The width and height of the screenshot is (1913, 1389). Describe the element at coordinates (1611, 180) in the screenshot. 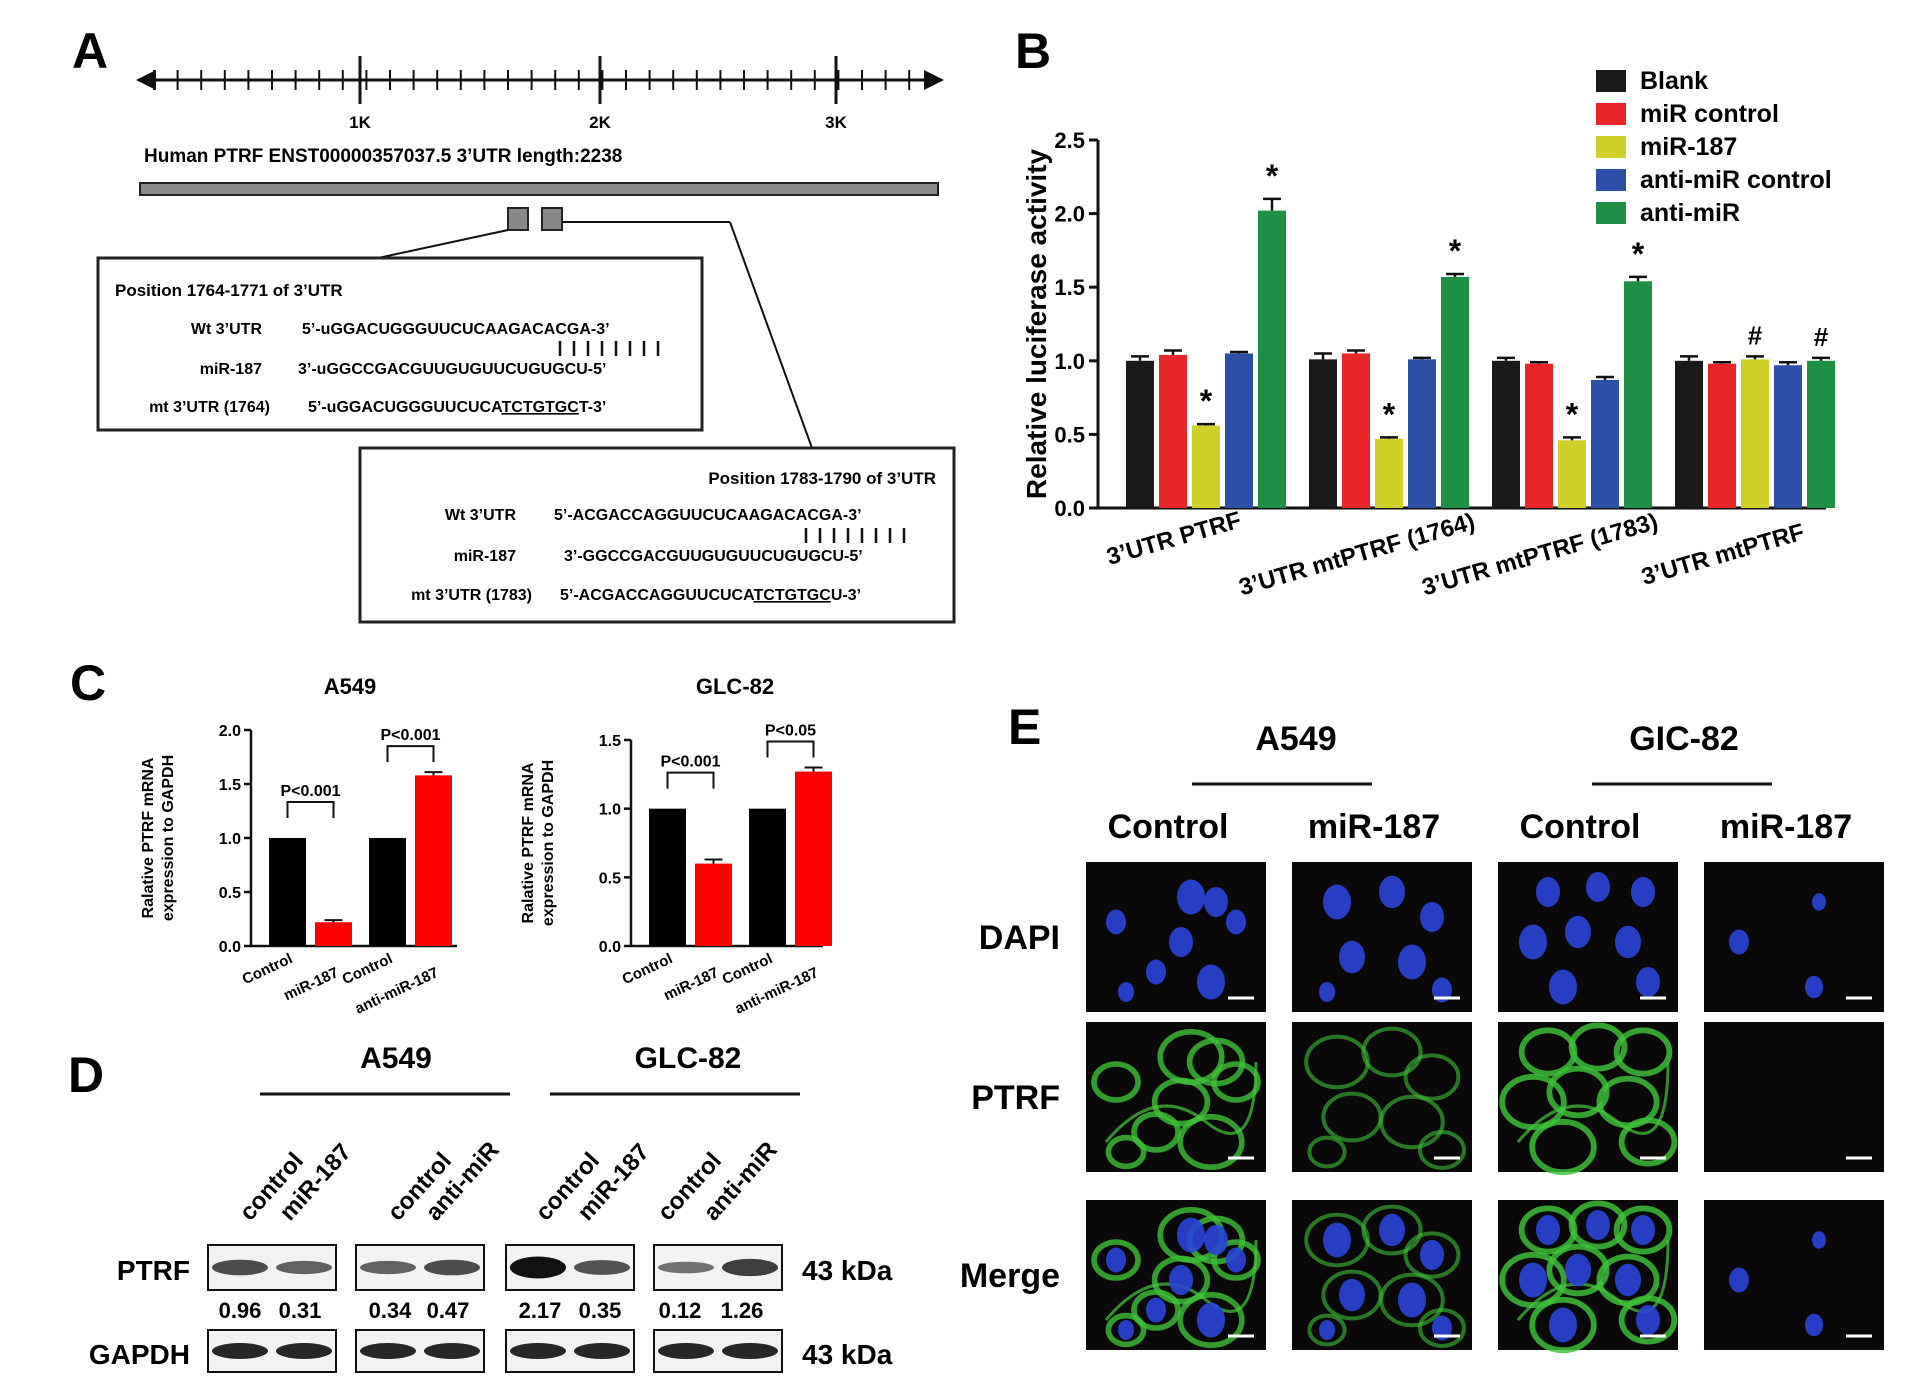

I see `legend-swatch` at that location.